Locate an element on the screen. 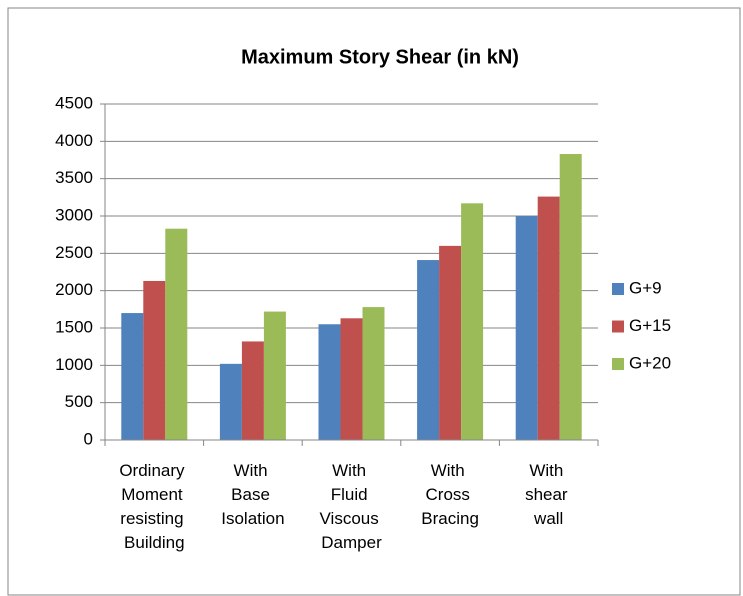 This screenshot has width=743, height=596. x-tick-label: With Cross Bracing is located at coordinates (450, 494).